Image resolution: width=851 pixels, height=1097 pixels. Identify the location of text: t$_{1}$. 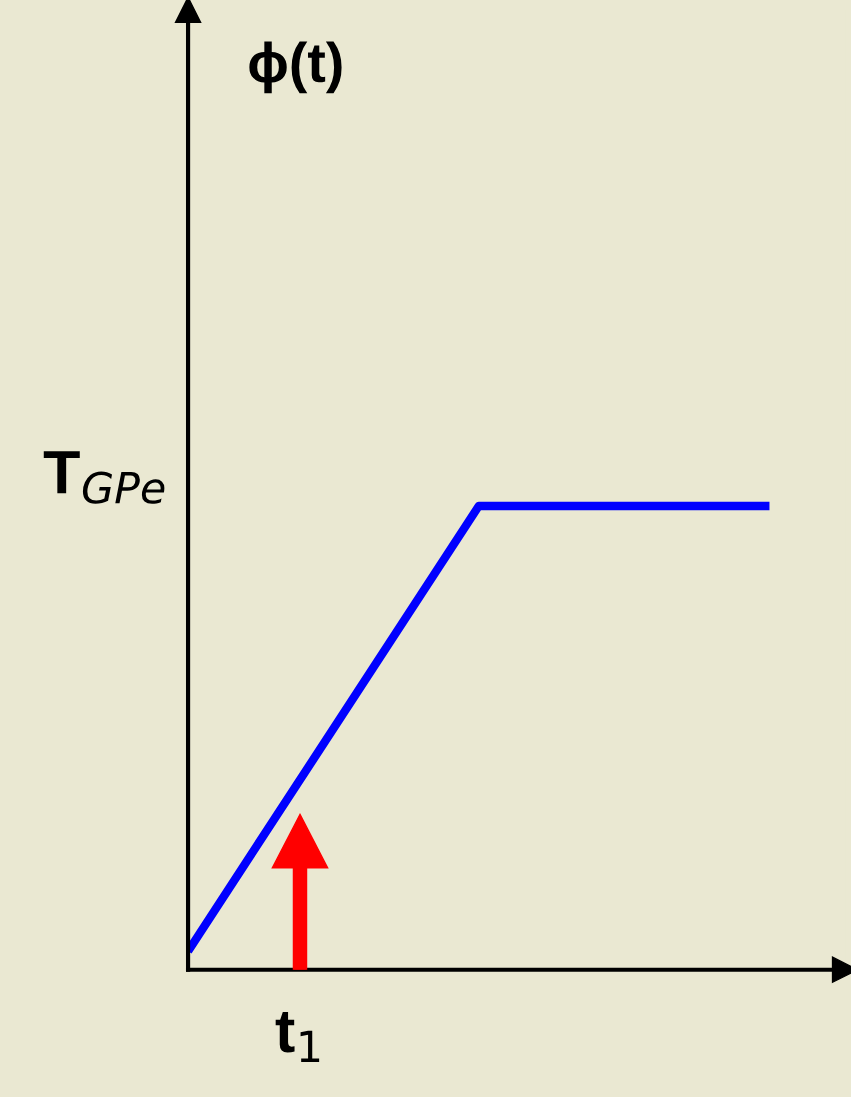
(297, 1037).